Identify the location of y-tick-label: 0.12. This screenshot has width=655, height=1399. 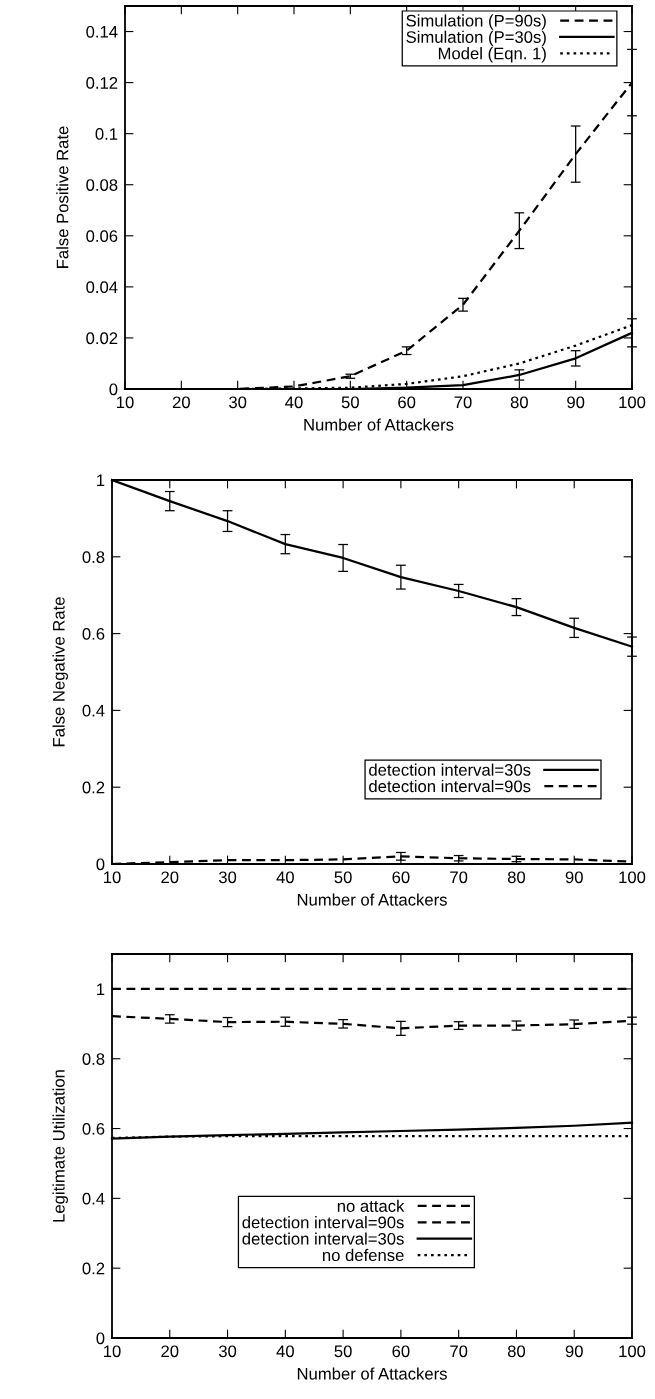
(102, 83).